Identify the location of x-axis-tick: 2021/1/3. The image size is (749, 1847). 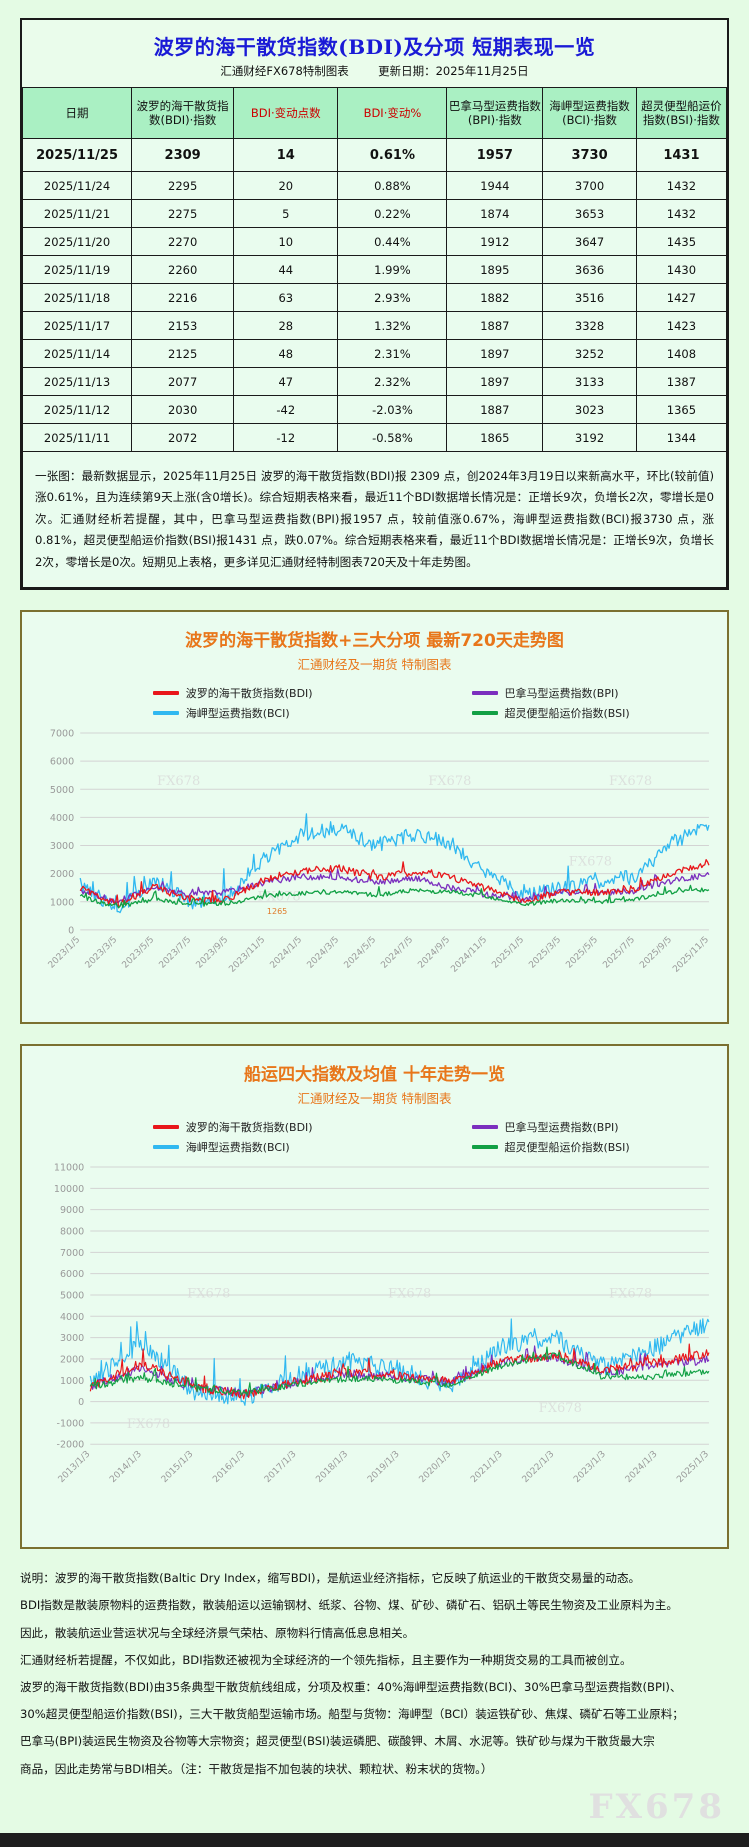
(487, 1468).